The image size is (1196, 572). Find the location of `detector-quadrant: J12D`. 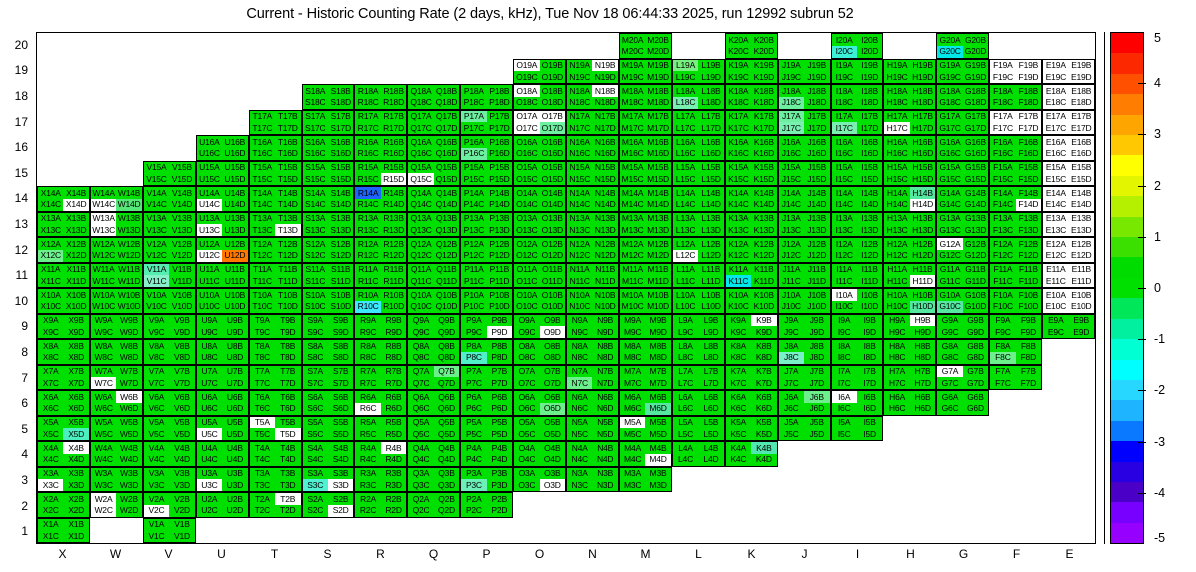

detector-quadrant: J12D is located at coordinates (817, 255).